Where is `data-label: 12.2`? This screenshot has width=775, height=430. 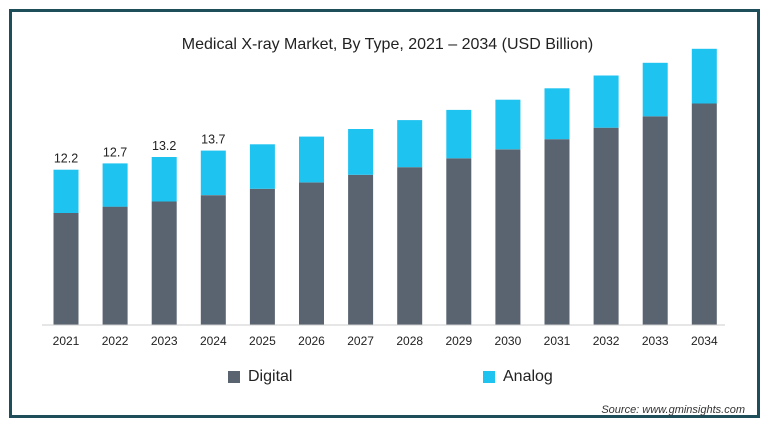 data-label: 12.2 is located at coordinates (66, 159).